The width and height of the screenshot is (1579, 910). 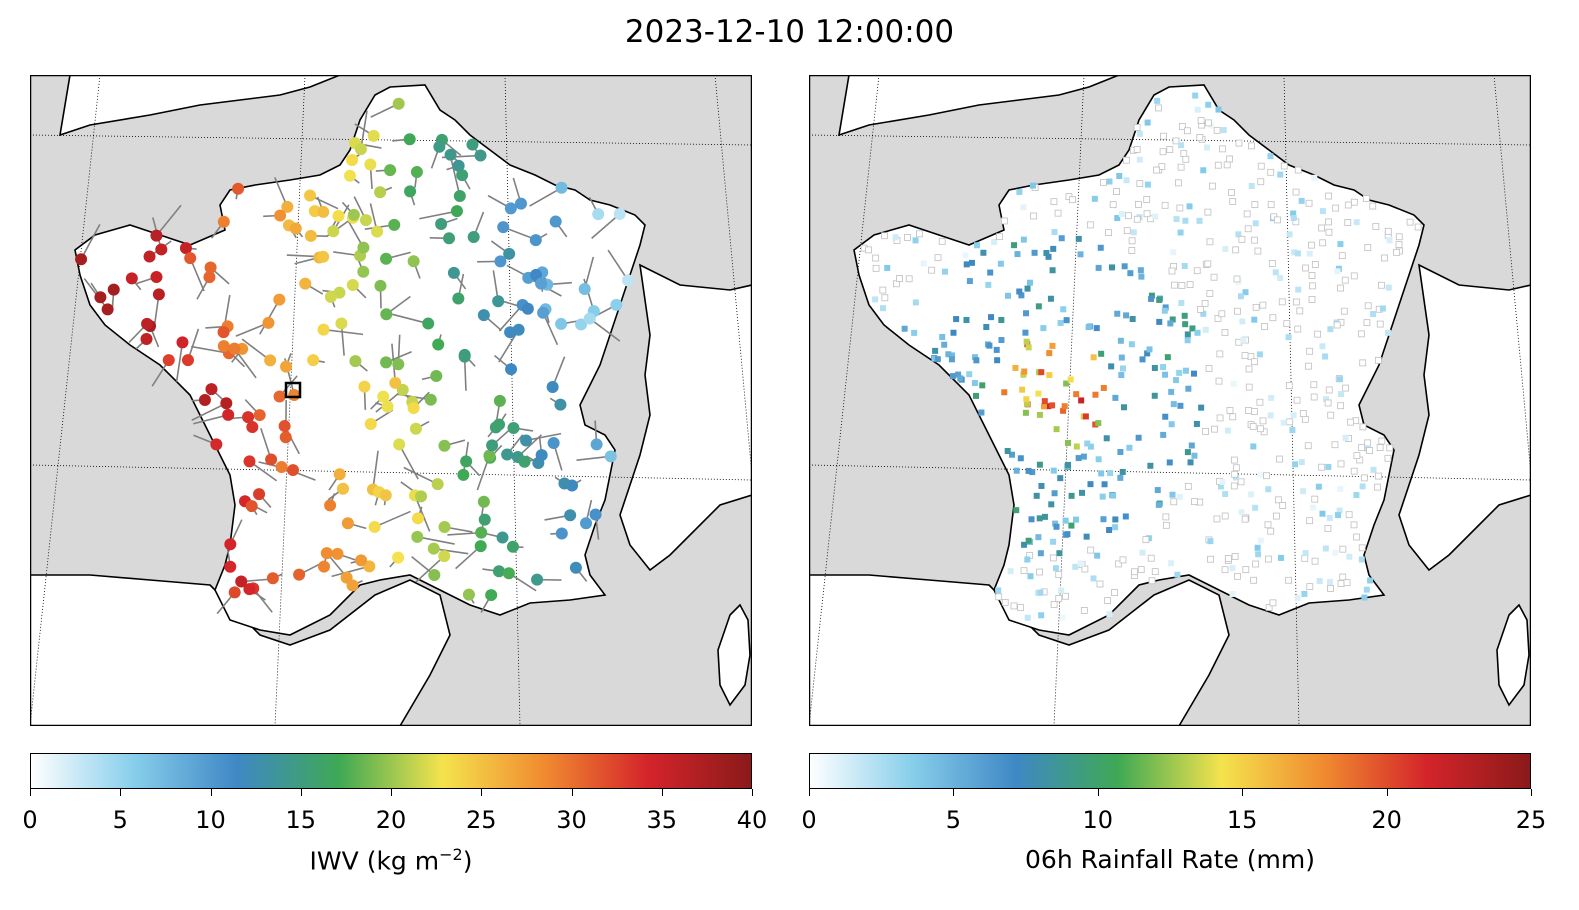 I want to click on colorbar-tick-label: 10, so click(x=210, y=820).